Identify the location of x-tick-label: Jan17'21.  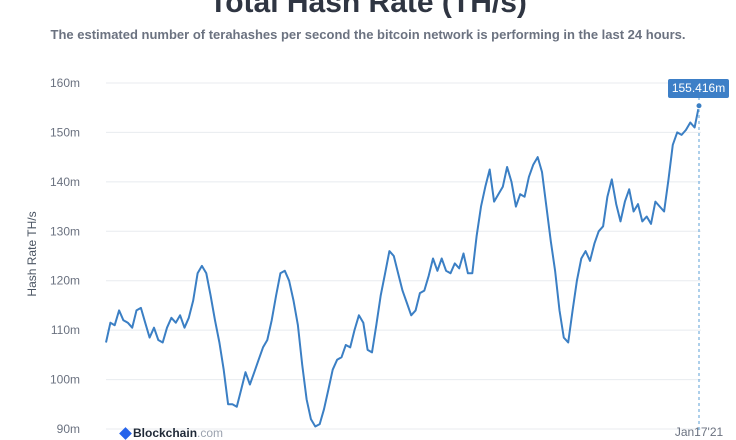
(699, 431).